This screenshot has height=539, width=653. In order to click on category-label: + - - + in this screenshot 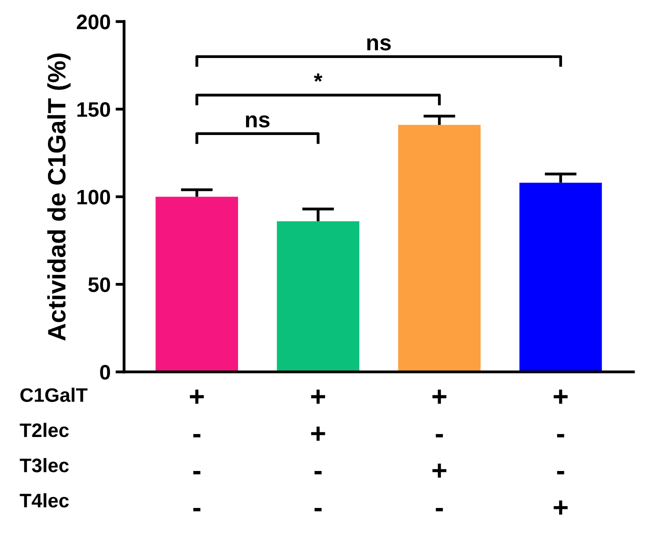, I will do `click(561, 452)`.